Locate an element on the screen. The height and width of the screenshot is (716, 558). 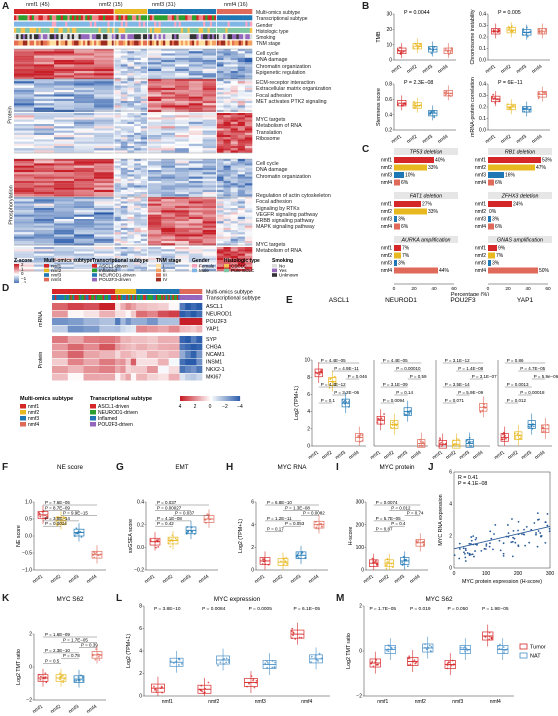
bar-label: 7% is located at coordinates (500, 256).